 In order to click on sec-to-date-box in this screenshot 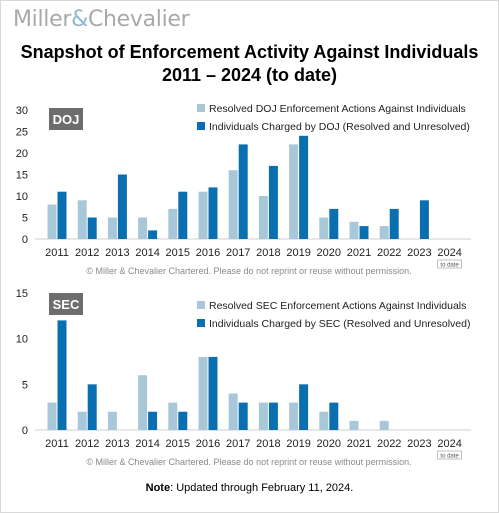, I will do `click(449, 455)`.